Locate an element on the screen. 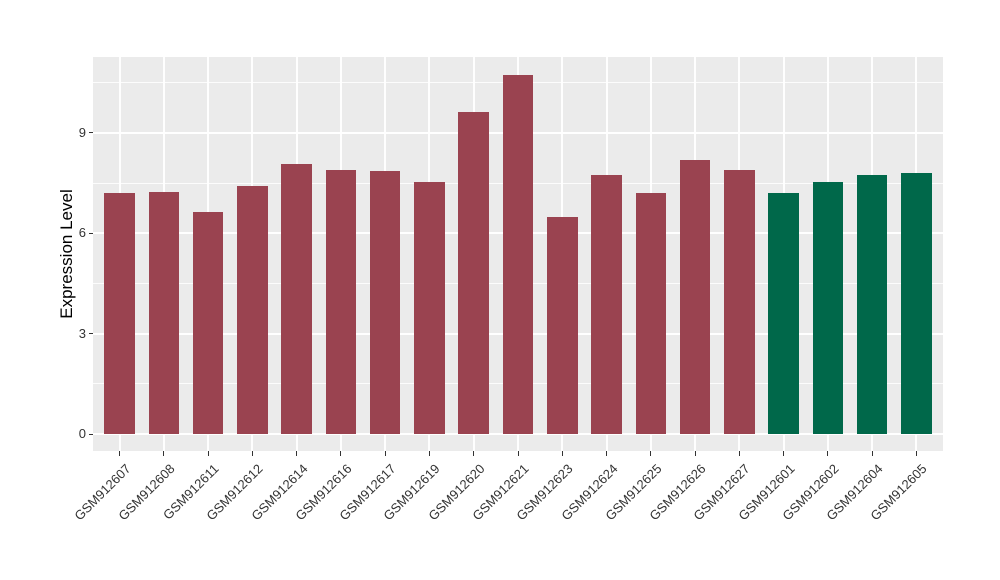 The height and width of the screenshot is (580, 1000). x-tick-label: GSM912601 is located at coordinates (766, 492).